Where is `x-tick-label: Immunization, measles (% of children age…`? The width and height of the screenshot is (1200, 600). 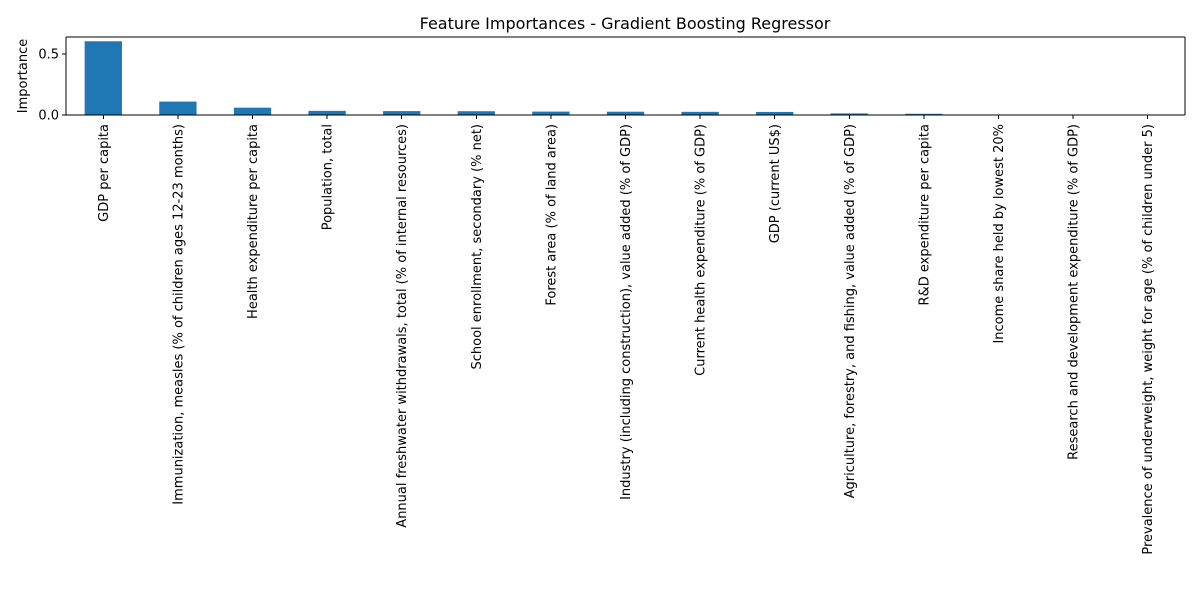
x-tick-label: Immunization, measles (% of children age… is located at coordinates (178, 314).